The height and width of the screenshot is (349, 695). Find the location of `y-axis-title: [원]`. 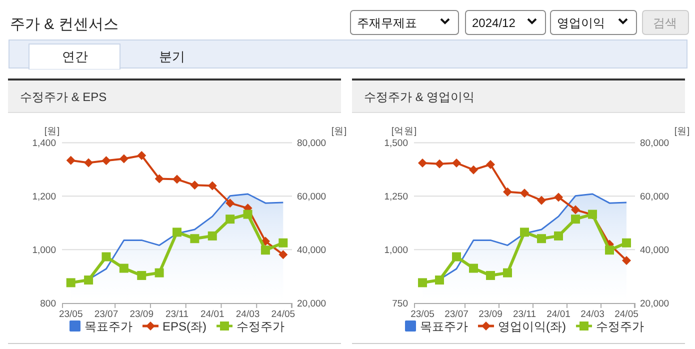

y-axis-title: [원] is located at coordinates (52, 131).